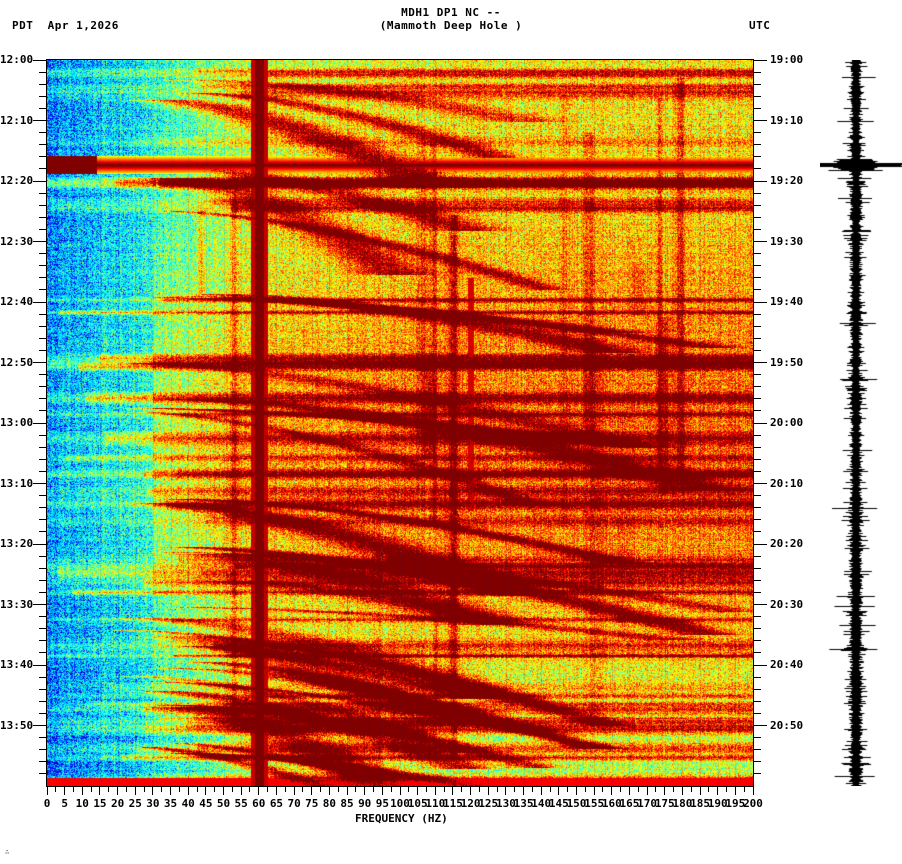  What do you see at coordinates (787, 59) in the screenshot?
I see `tick-label-utc: 19:00` at bounding box center [787, 59].